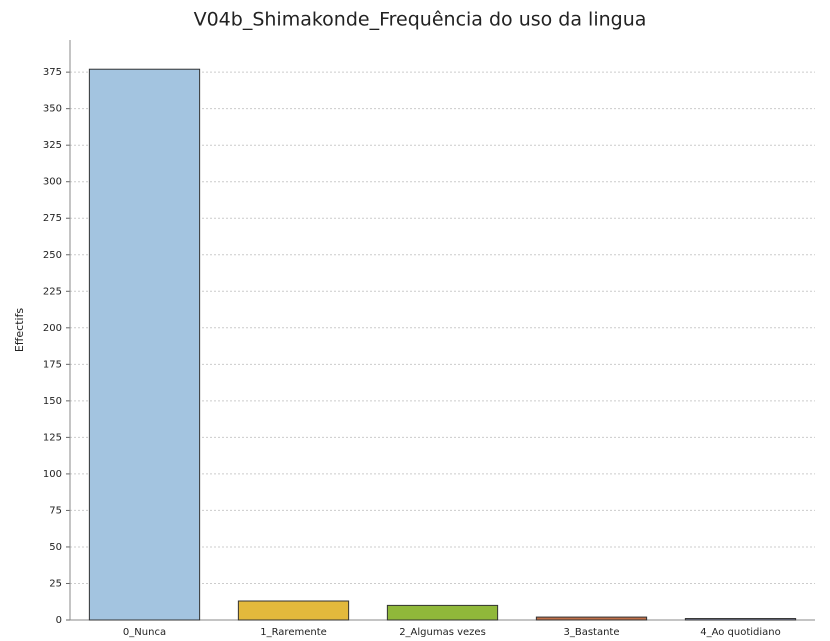 Image resolution: width=830 pixels, height=641 pixels. I want to click on x-tick-label: 2_Algumas vezes, so click(442, 632).